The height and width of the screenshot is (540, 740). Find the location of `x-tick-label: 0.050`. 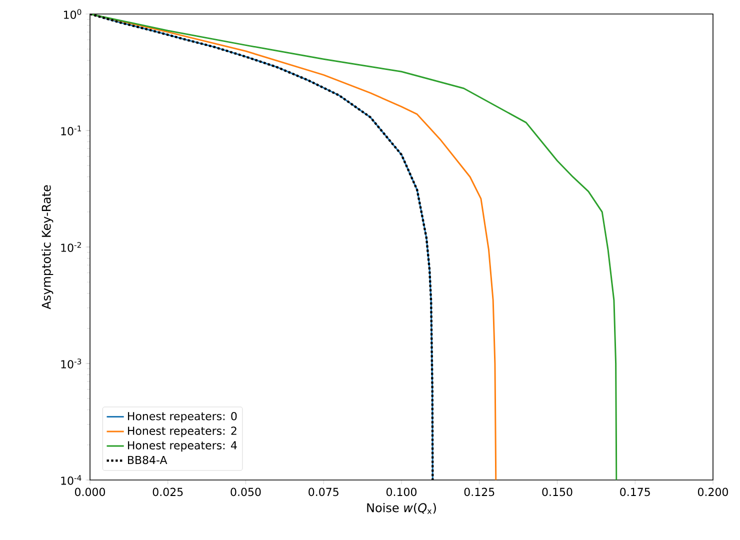

x-tick-label: 0.050 is located at coordinates (245, 492).